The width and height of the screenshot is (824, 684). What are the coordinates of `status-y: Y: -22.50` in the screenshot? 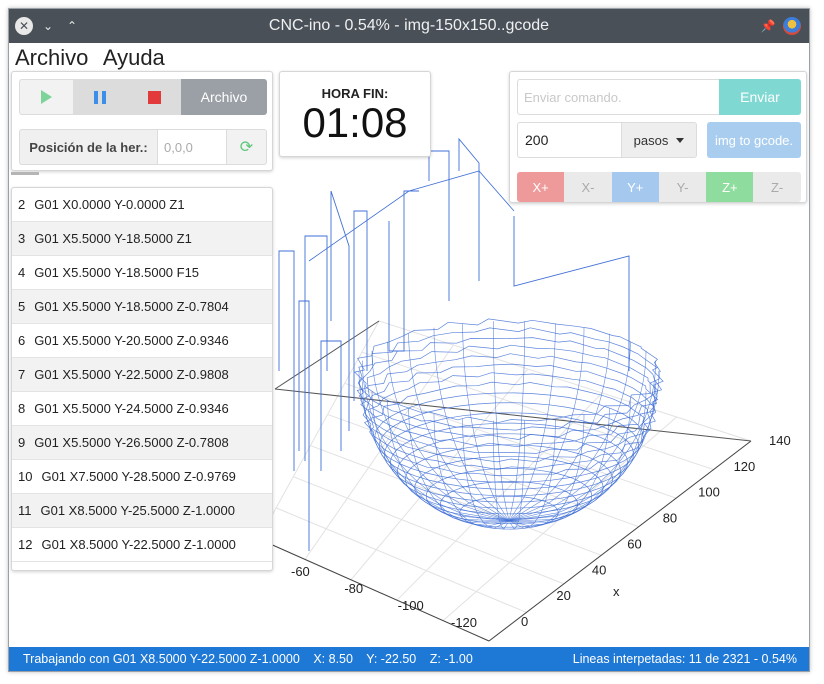 It's located at (391, 659).